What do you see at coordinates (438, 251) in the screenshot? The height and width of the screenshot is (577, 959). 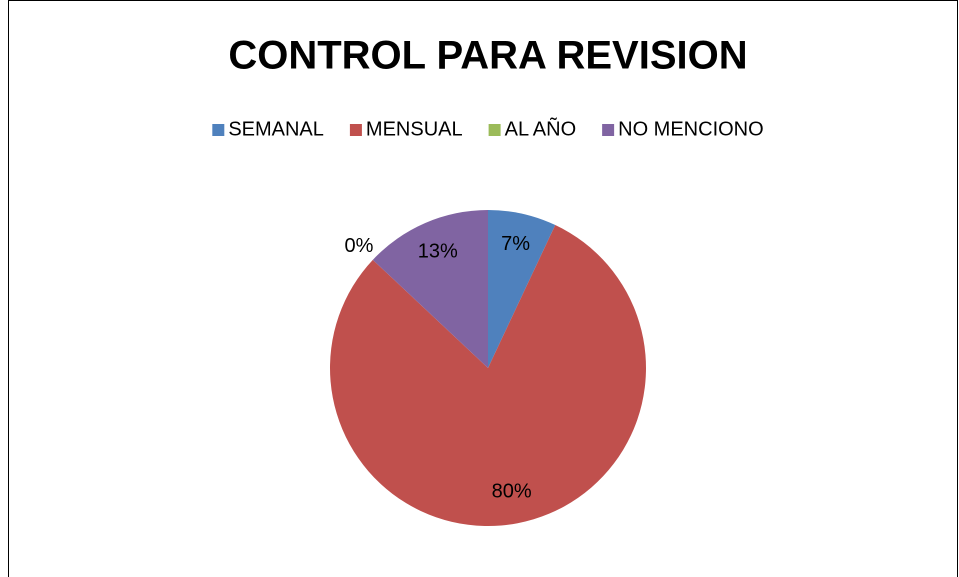 I see `data-label: 13%` at bounding box center [438, 251].